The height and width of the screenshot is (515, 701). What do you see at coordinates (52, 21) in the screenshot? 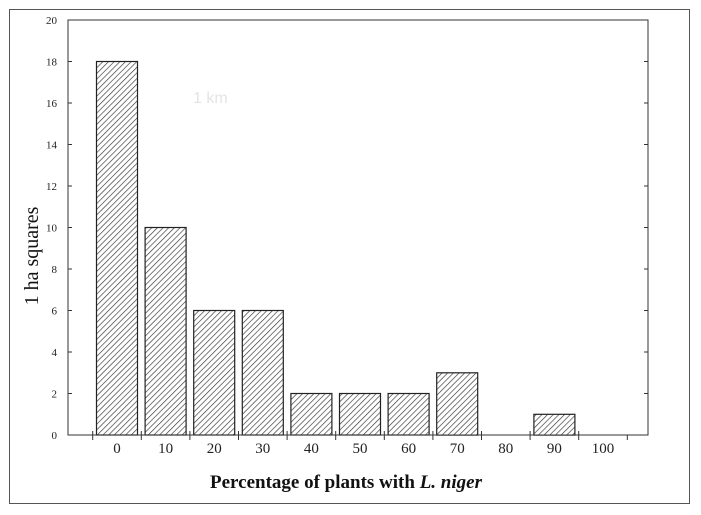
I see `y-tick-label-20: 20` at bounding box center [52, 21].